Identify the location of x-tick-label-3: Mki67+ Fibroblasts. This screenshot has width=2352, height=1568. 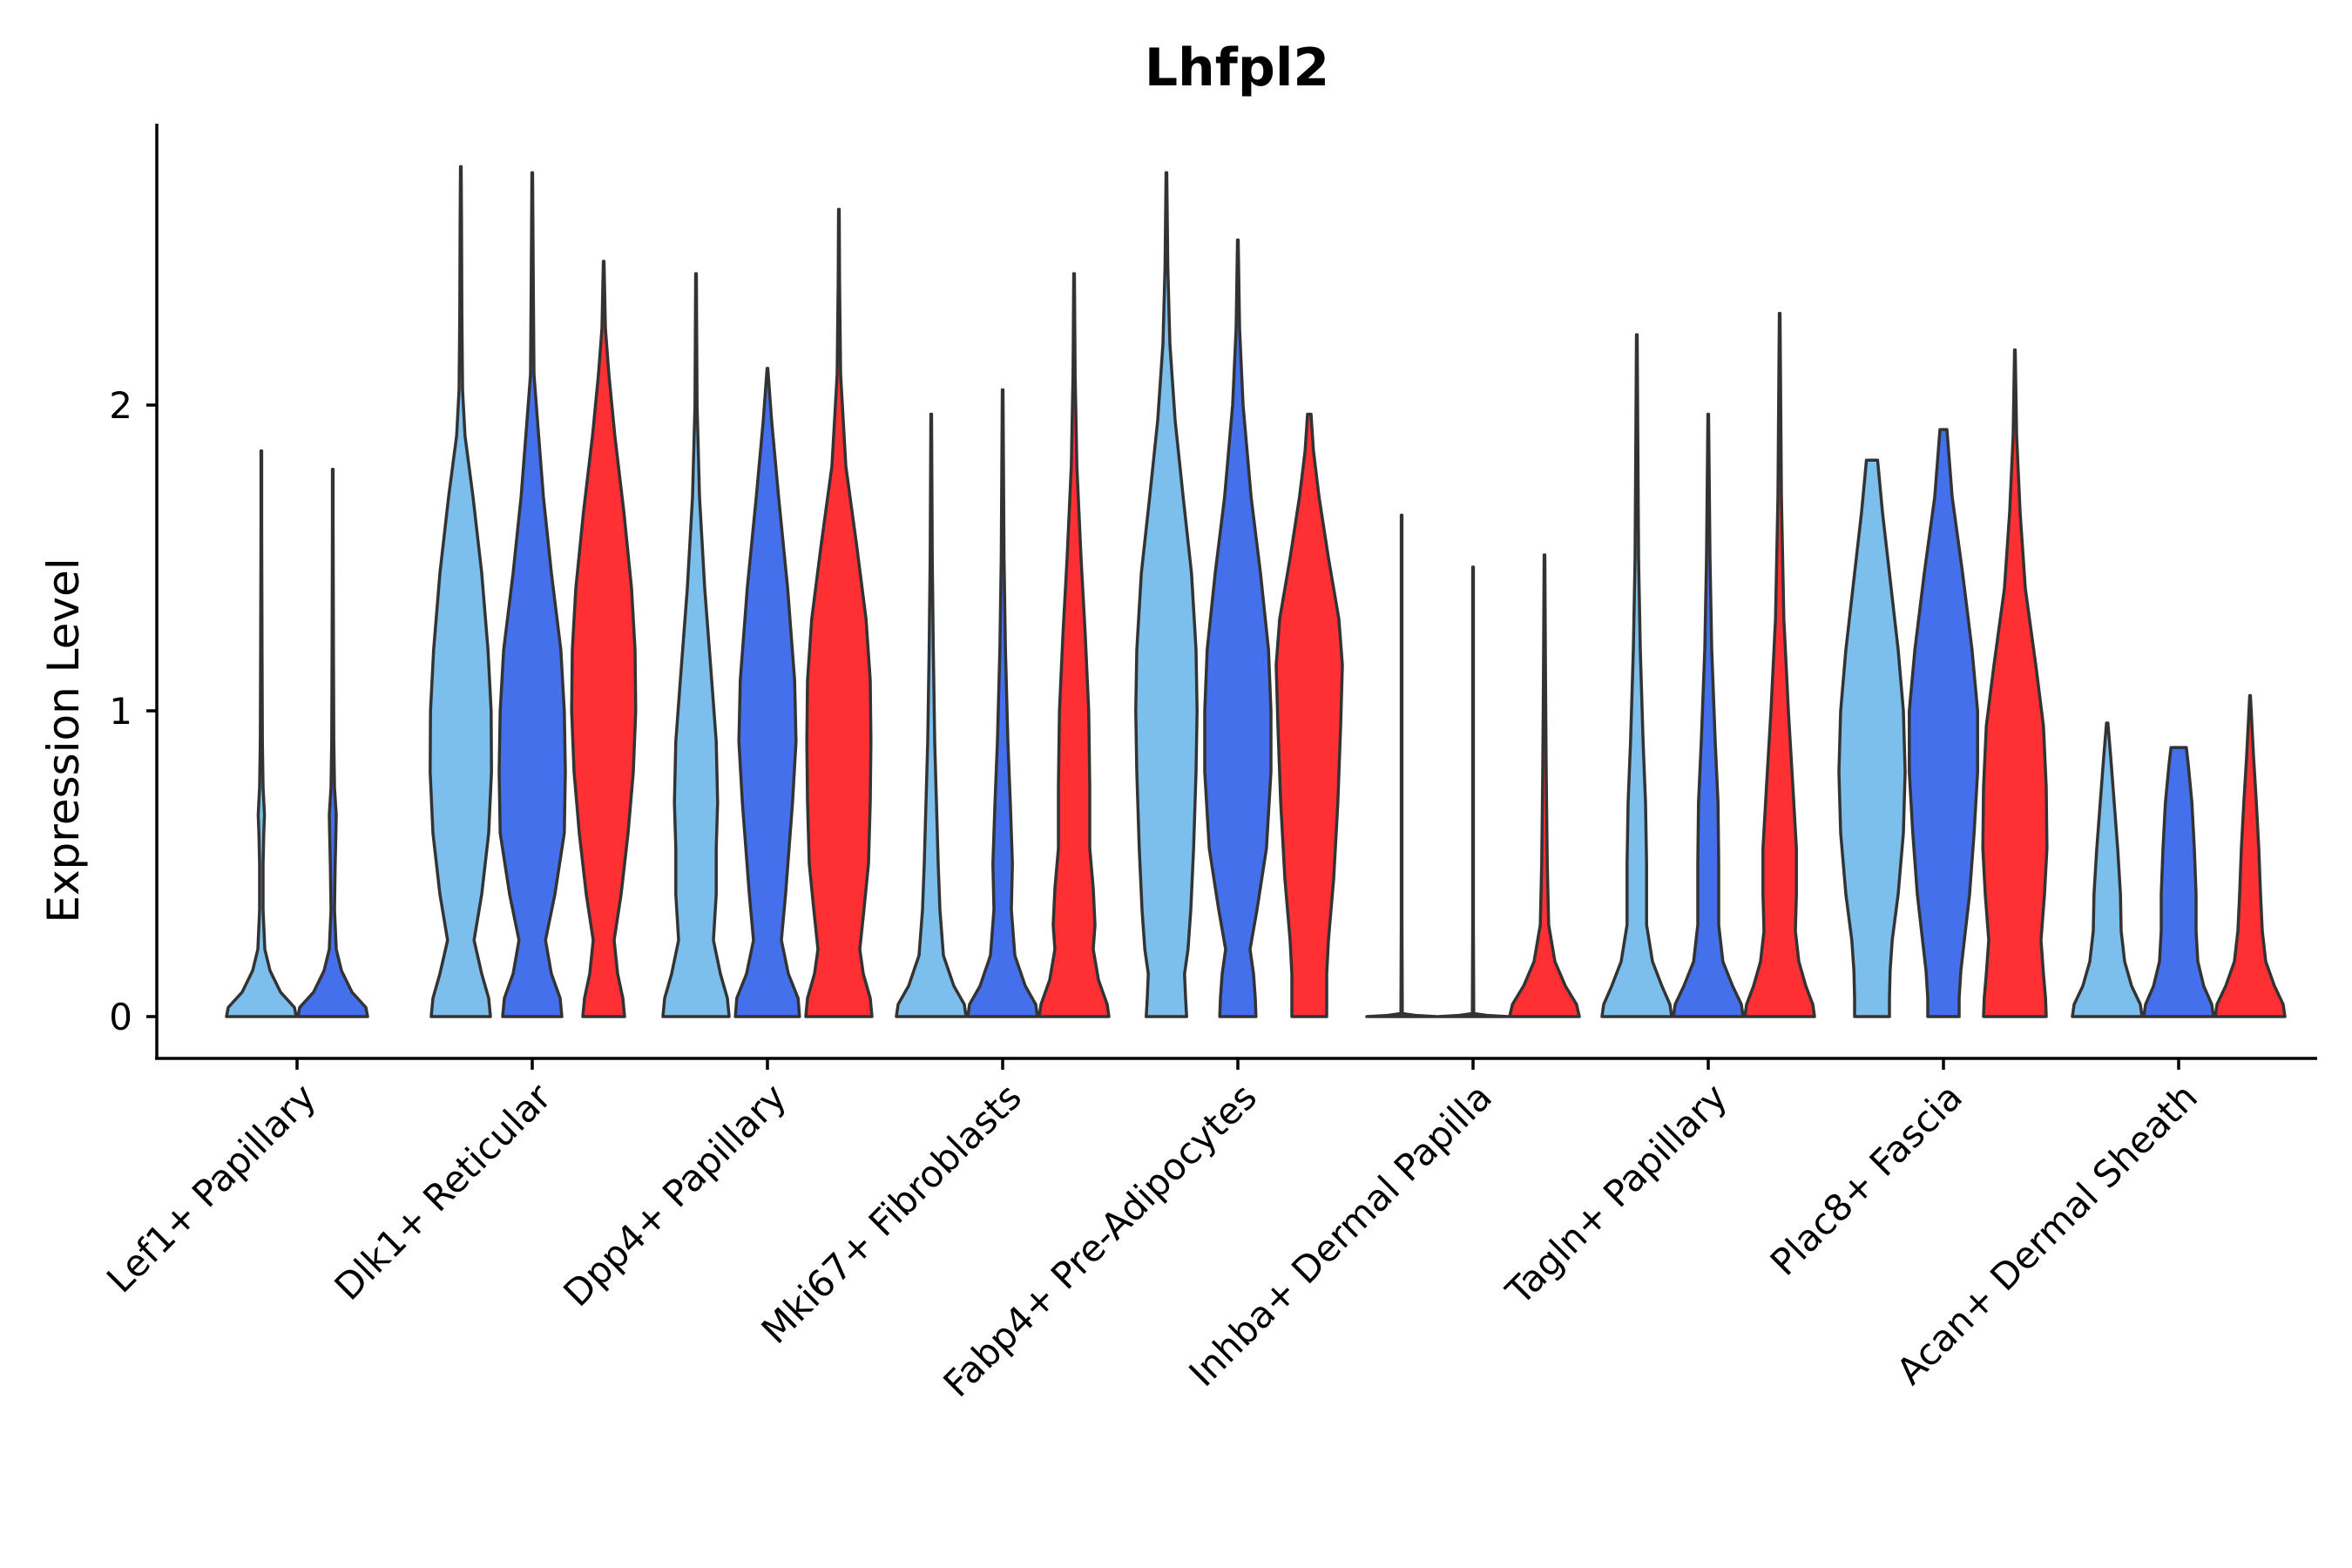
(892, 1213).